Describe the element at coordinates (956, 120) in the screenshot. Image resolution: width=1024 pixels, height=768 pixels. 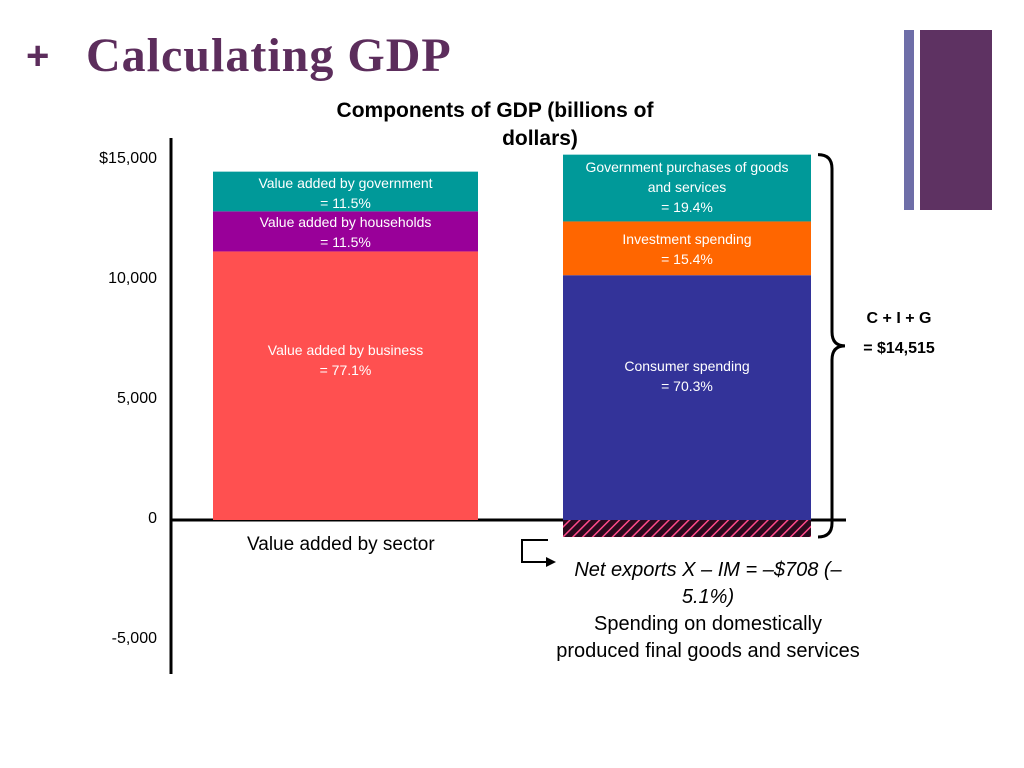
I see `decorative-bar-thick` at that location.